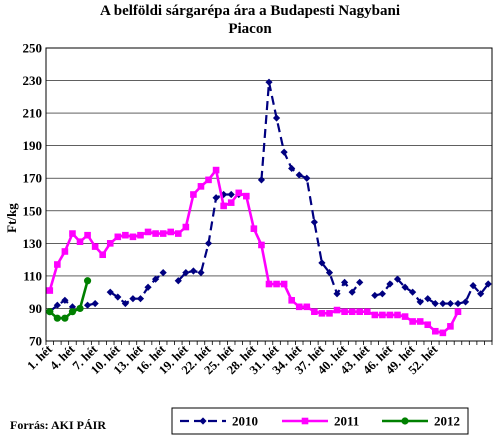 The height and width of the screenshot is (441, 500). I want to click on y-tick-label: 70, so click(35, 341).